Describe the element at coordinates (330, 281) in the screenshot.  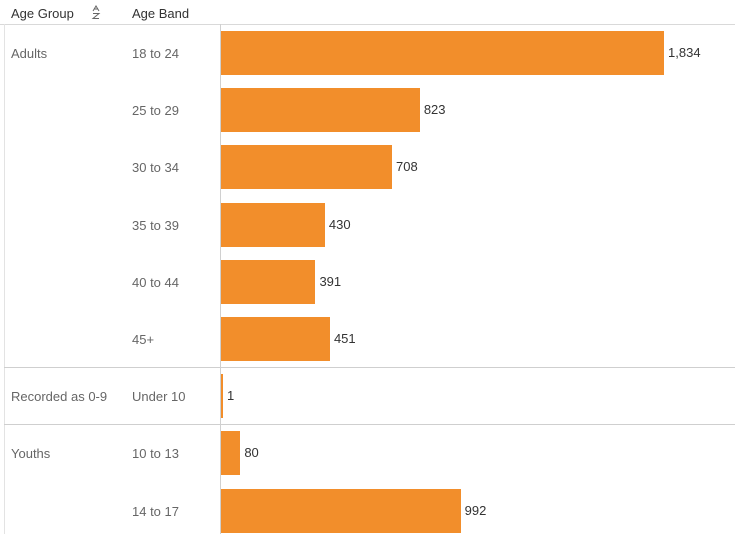
I see `data-label: 391` at that location.